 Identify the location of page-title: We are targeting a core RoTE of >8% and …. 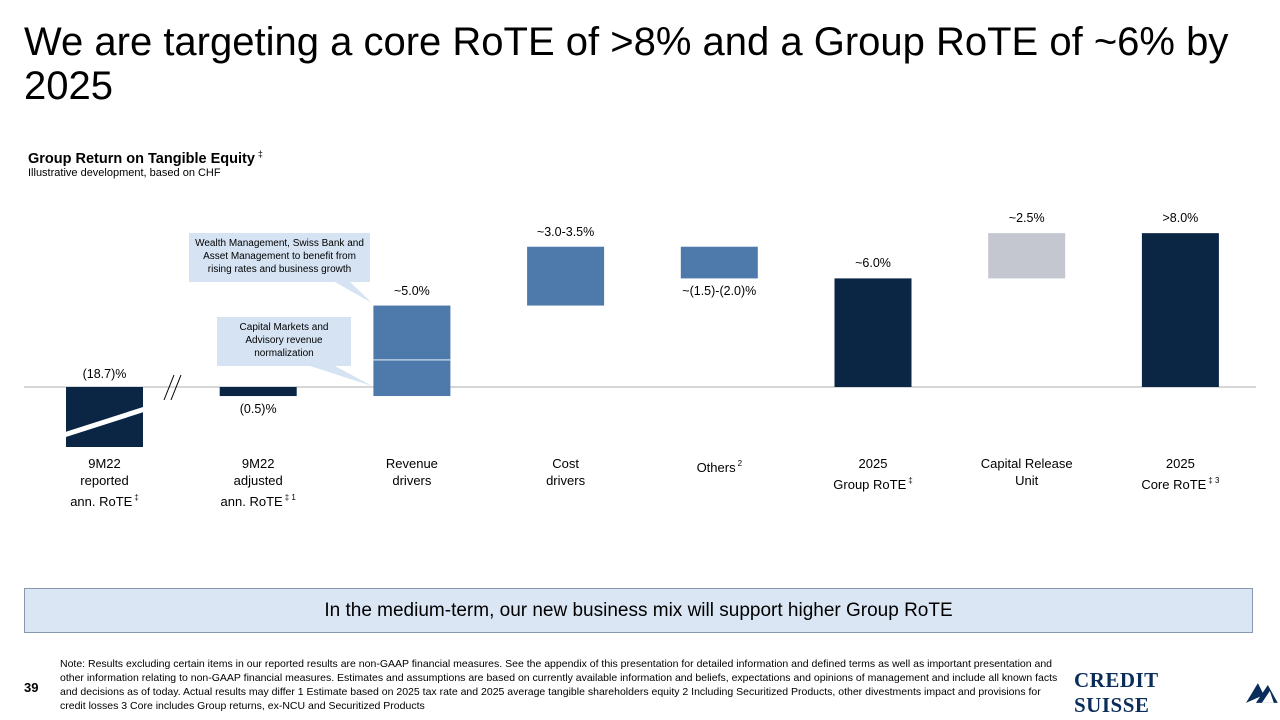
(626, 64).